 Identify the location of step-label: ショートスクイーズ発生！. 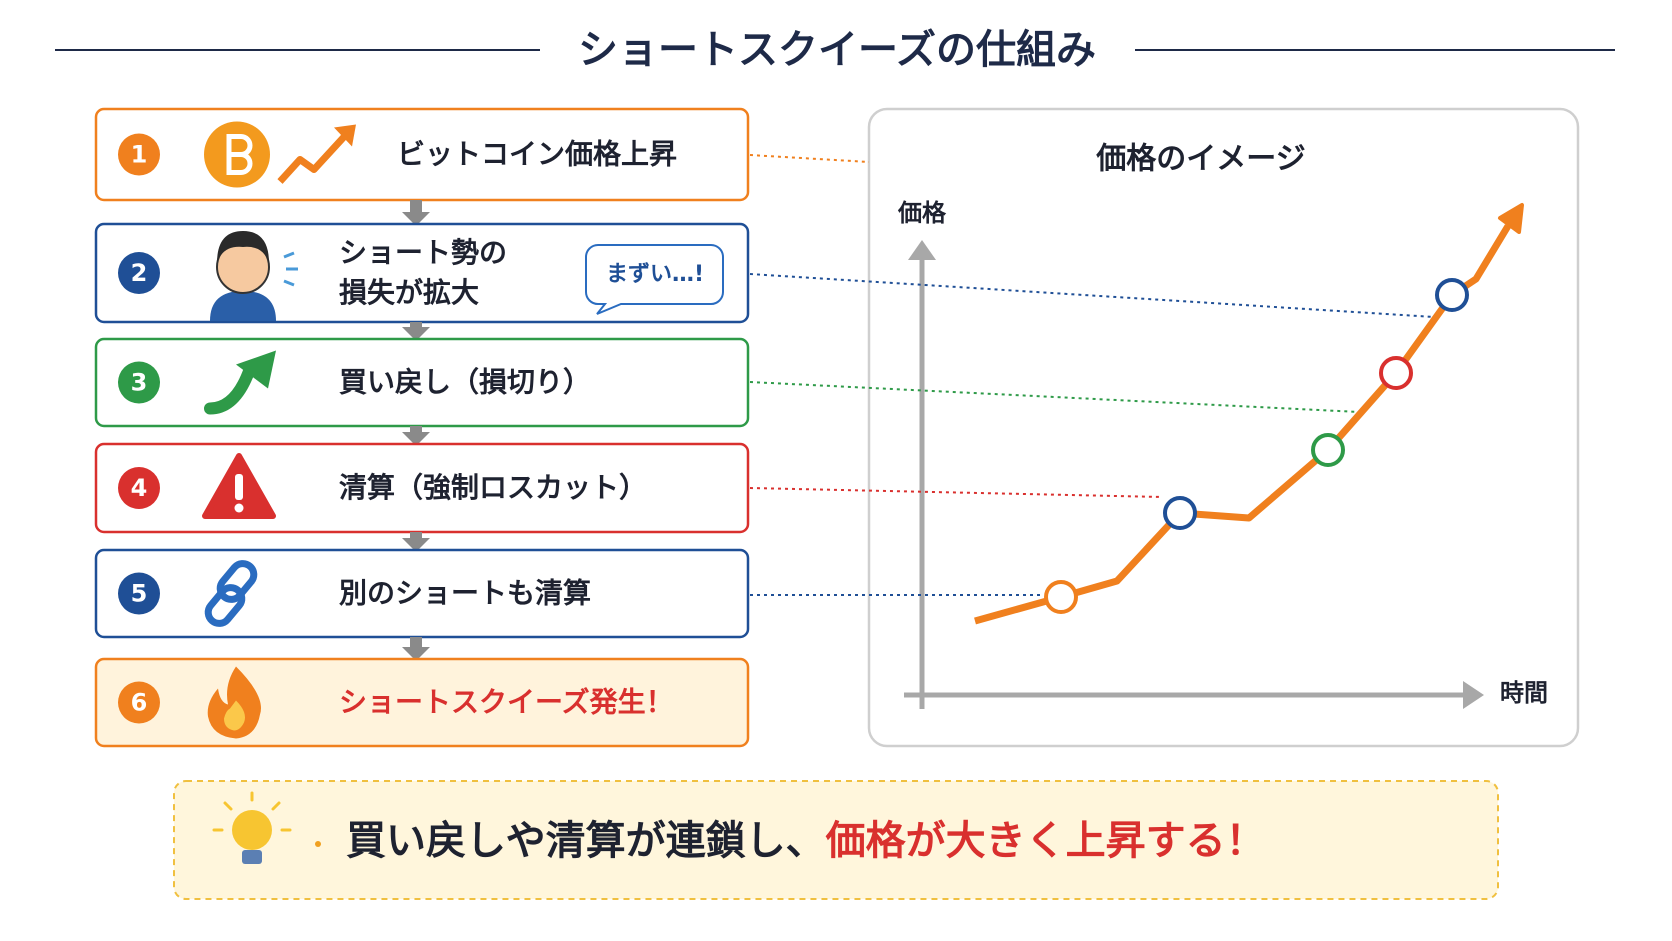
(506, 702).